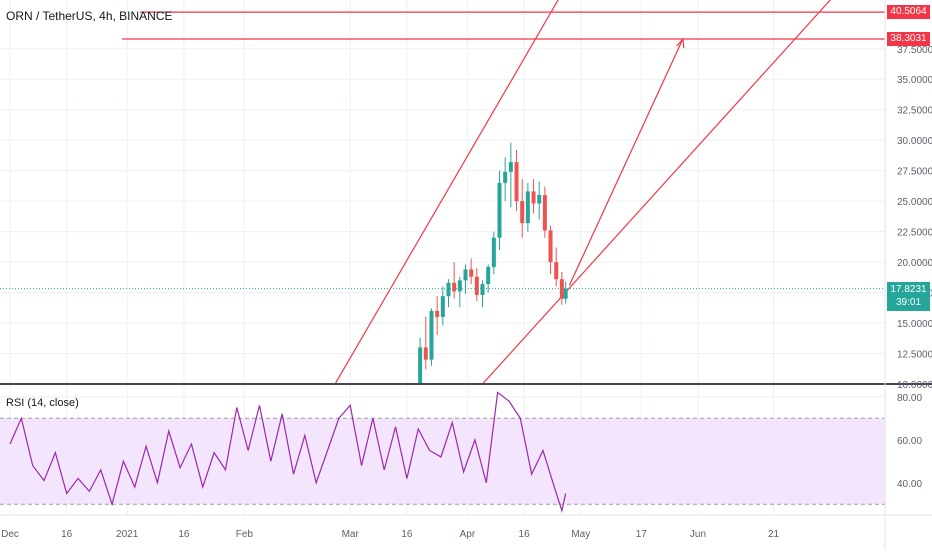 This screenshot has height=555, width=932. I want to click on price-tick-label: 12.5000, so click(914, 355).